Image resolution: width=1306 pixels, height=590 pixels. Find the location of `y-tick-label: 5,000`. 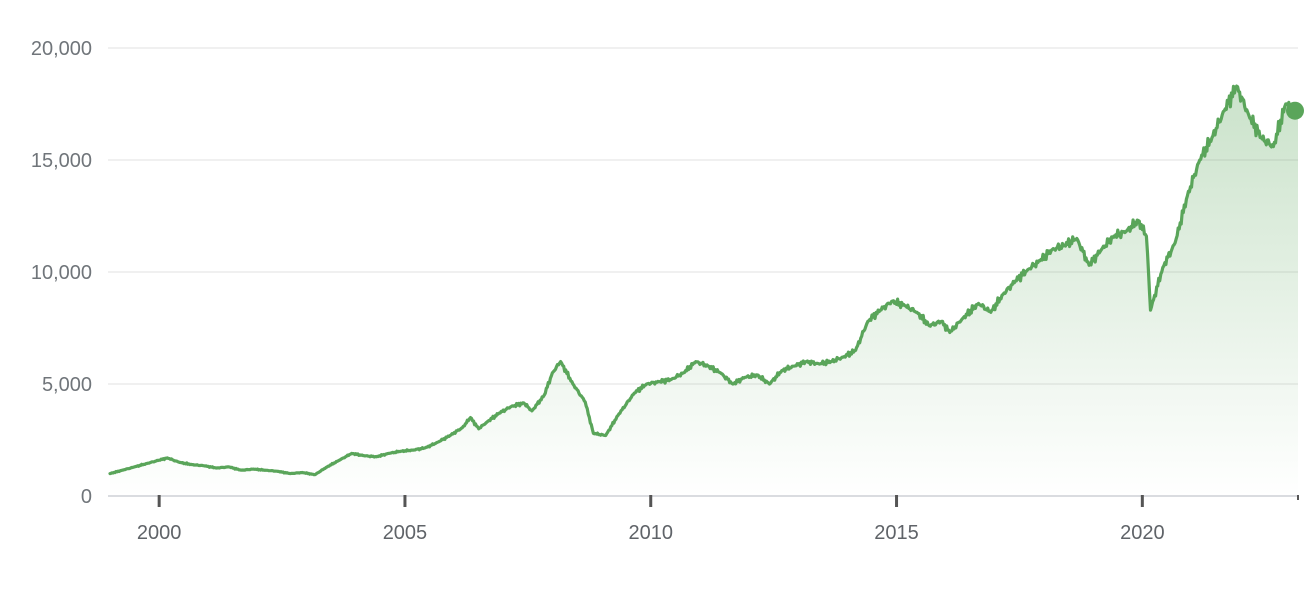

y-tick-label: 5,000 is located at coordinates (67, 385).